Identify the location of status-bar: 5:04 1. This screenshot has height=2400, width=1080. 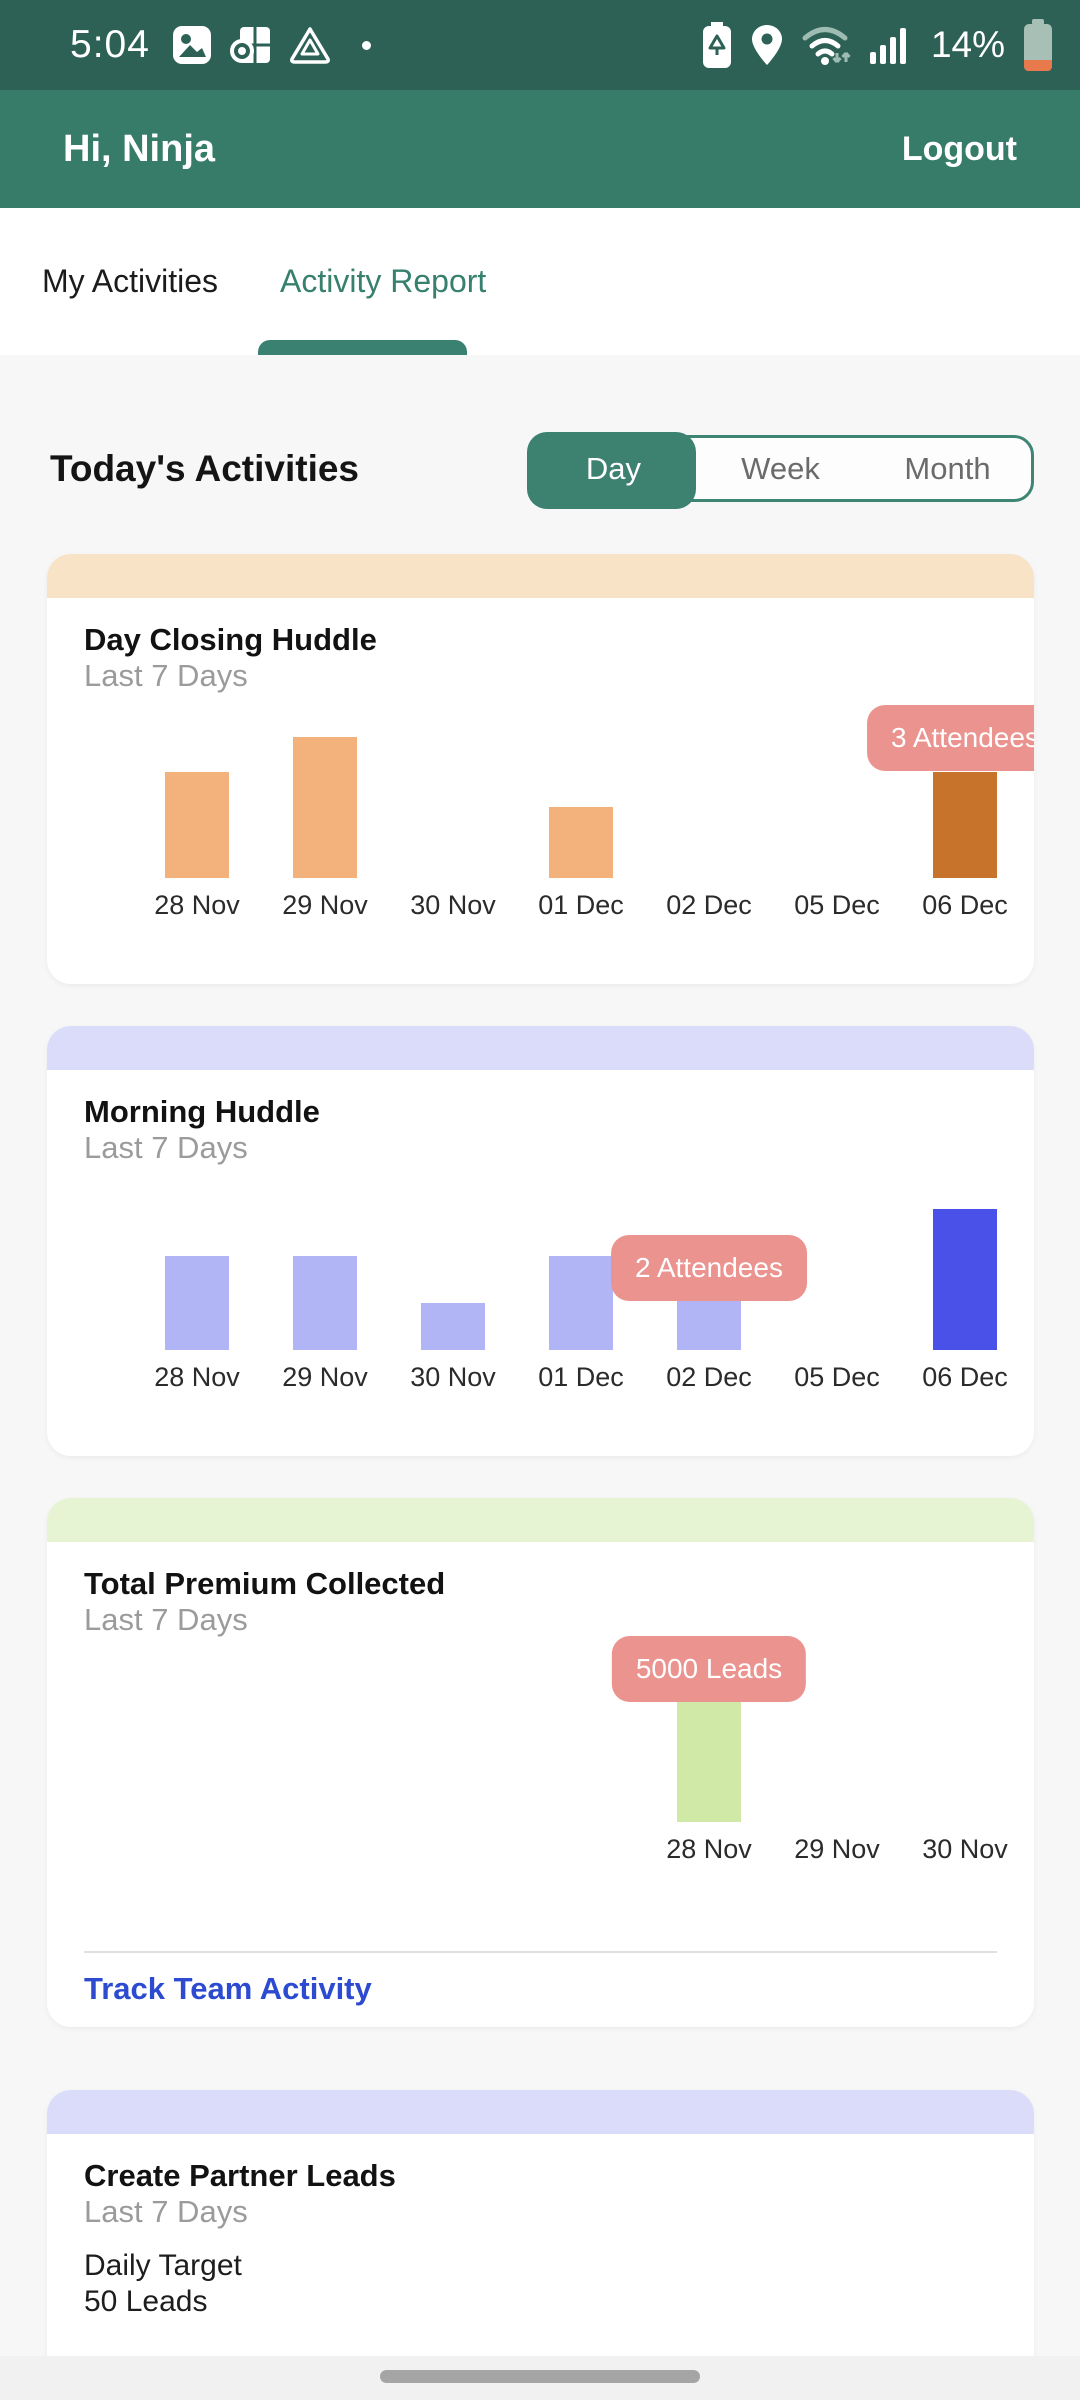
(540, 45).